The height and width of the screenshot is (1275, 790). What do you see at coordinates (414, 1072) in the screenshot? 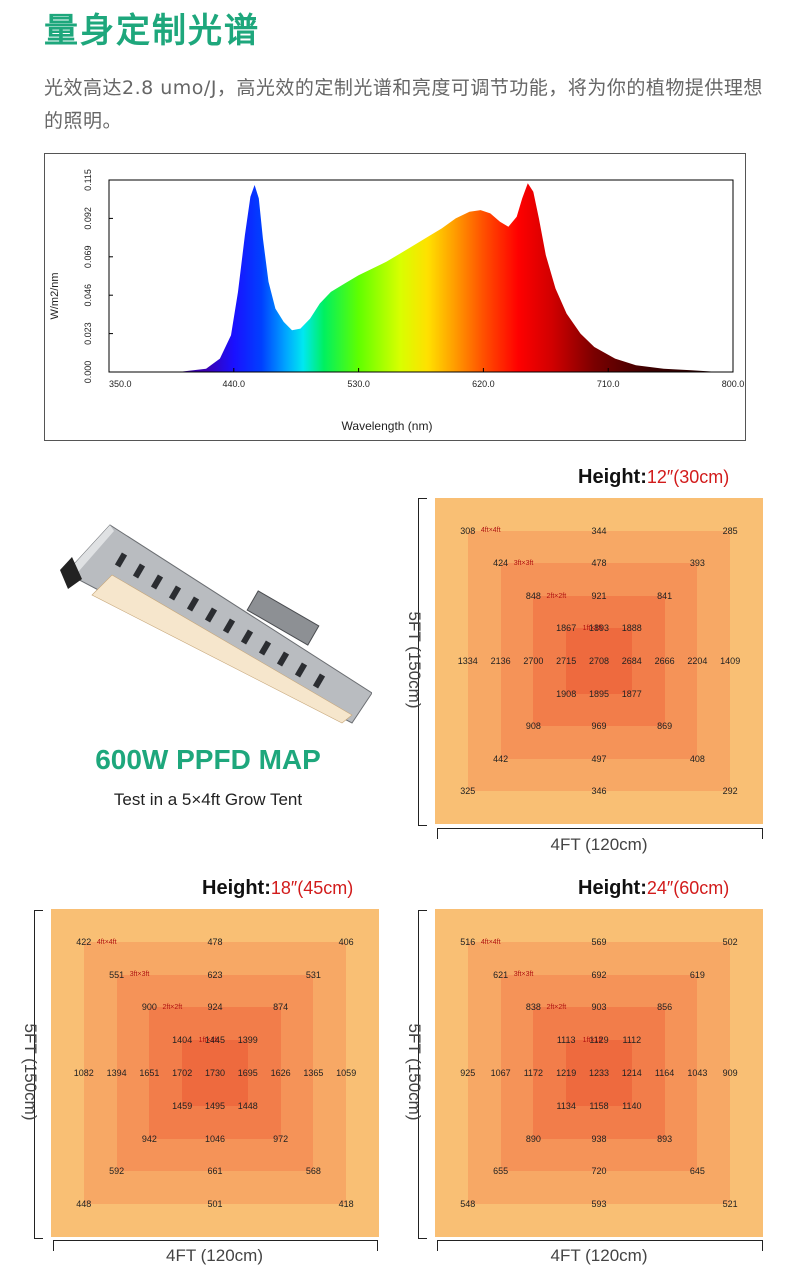
I see `map-24-side-label: 5FT (150cm)` at bounding box center [414, 1072].